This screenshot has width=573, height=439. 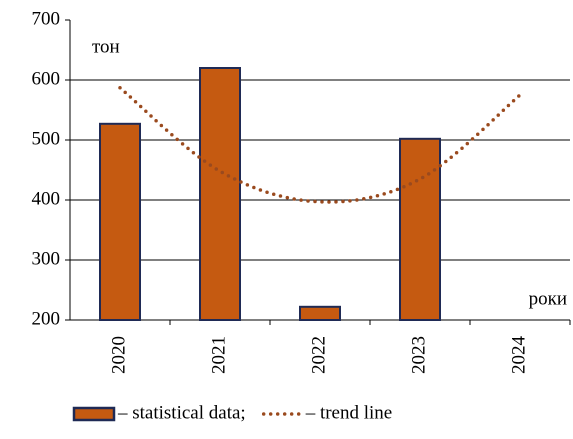 What do you see at coordinates (94, 414) in the screenshot?
I see `legend-swatch` at bounding box center [94, 414].